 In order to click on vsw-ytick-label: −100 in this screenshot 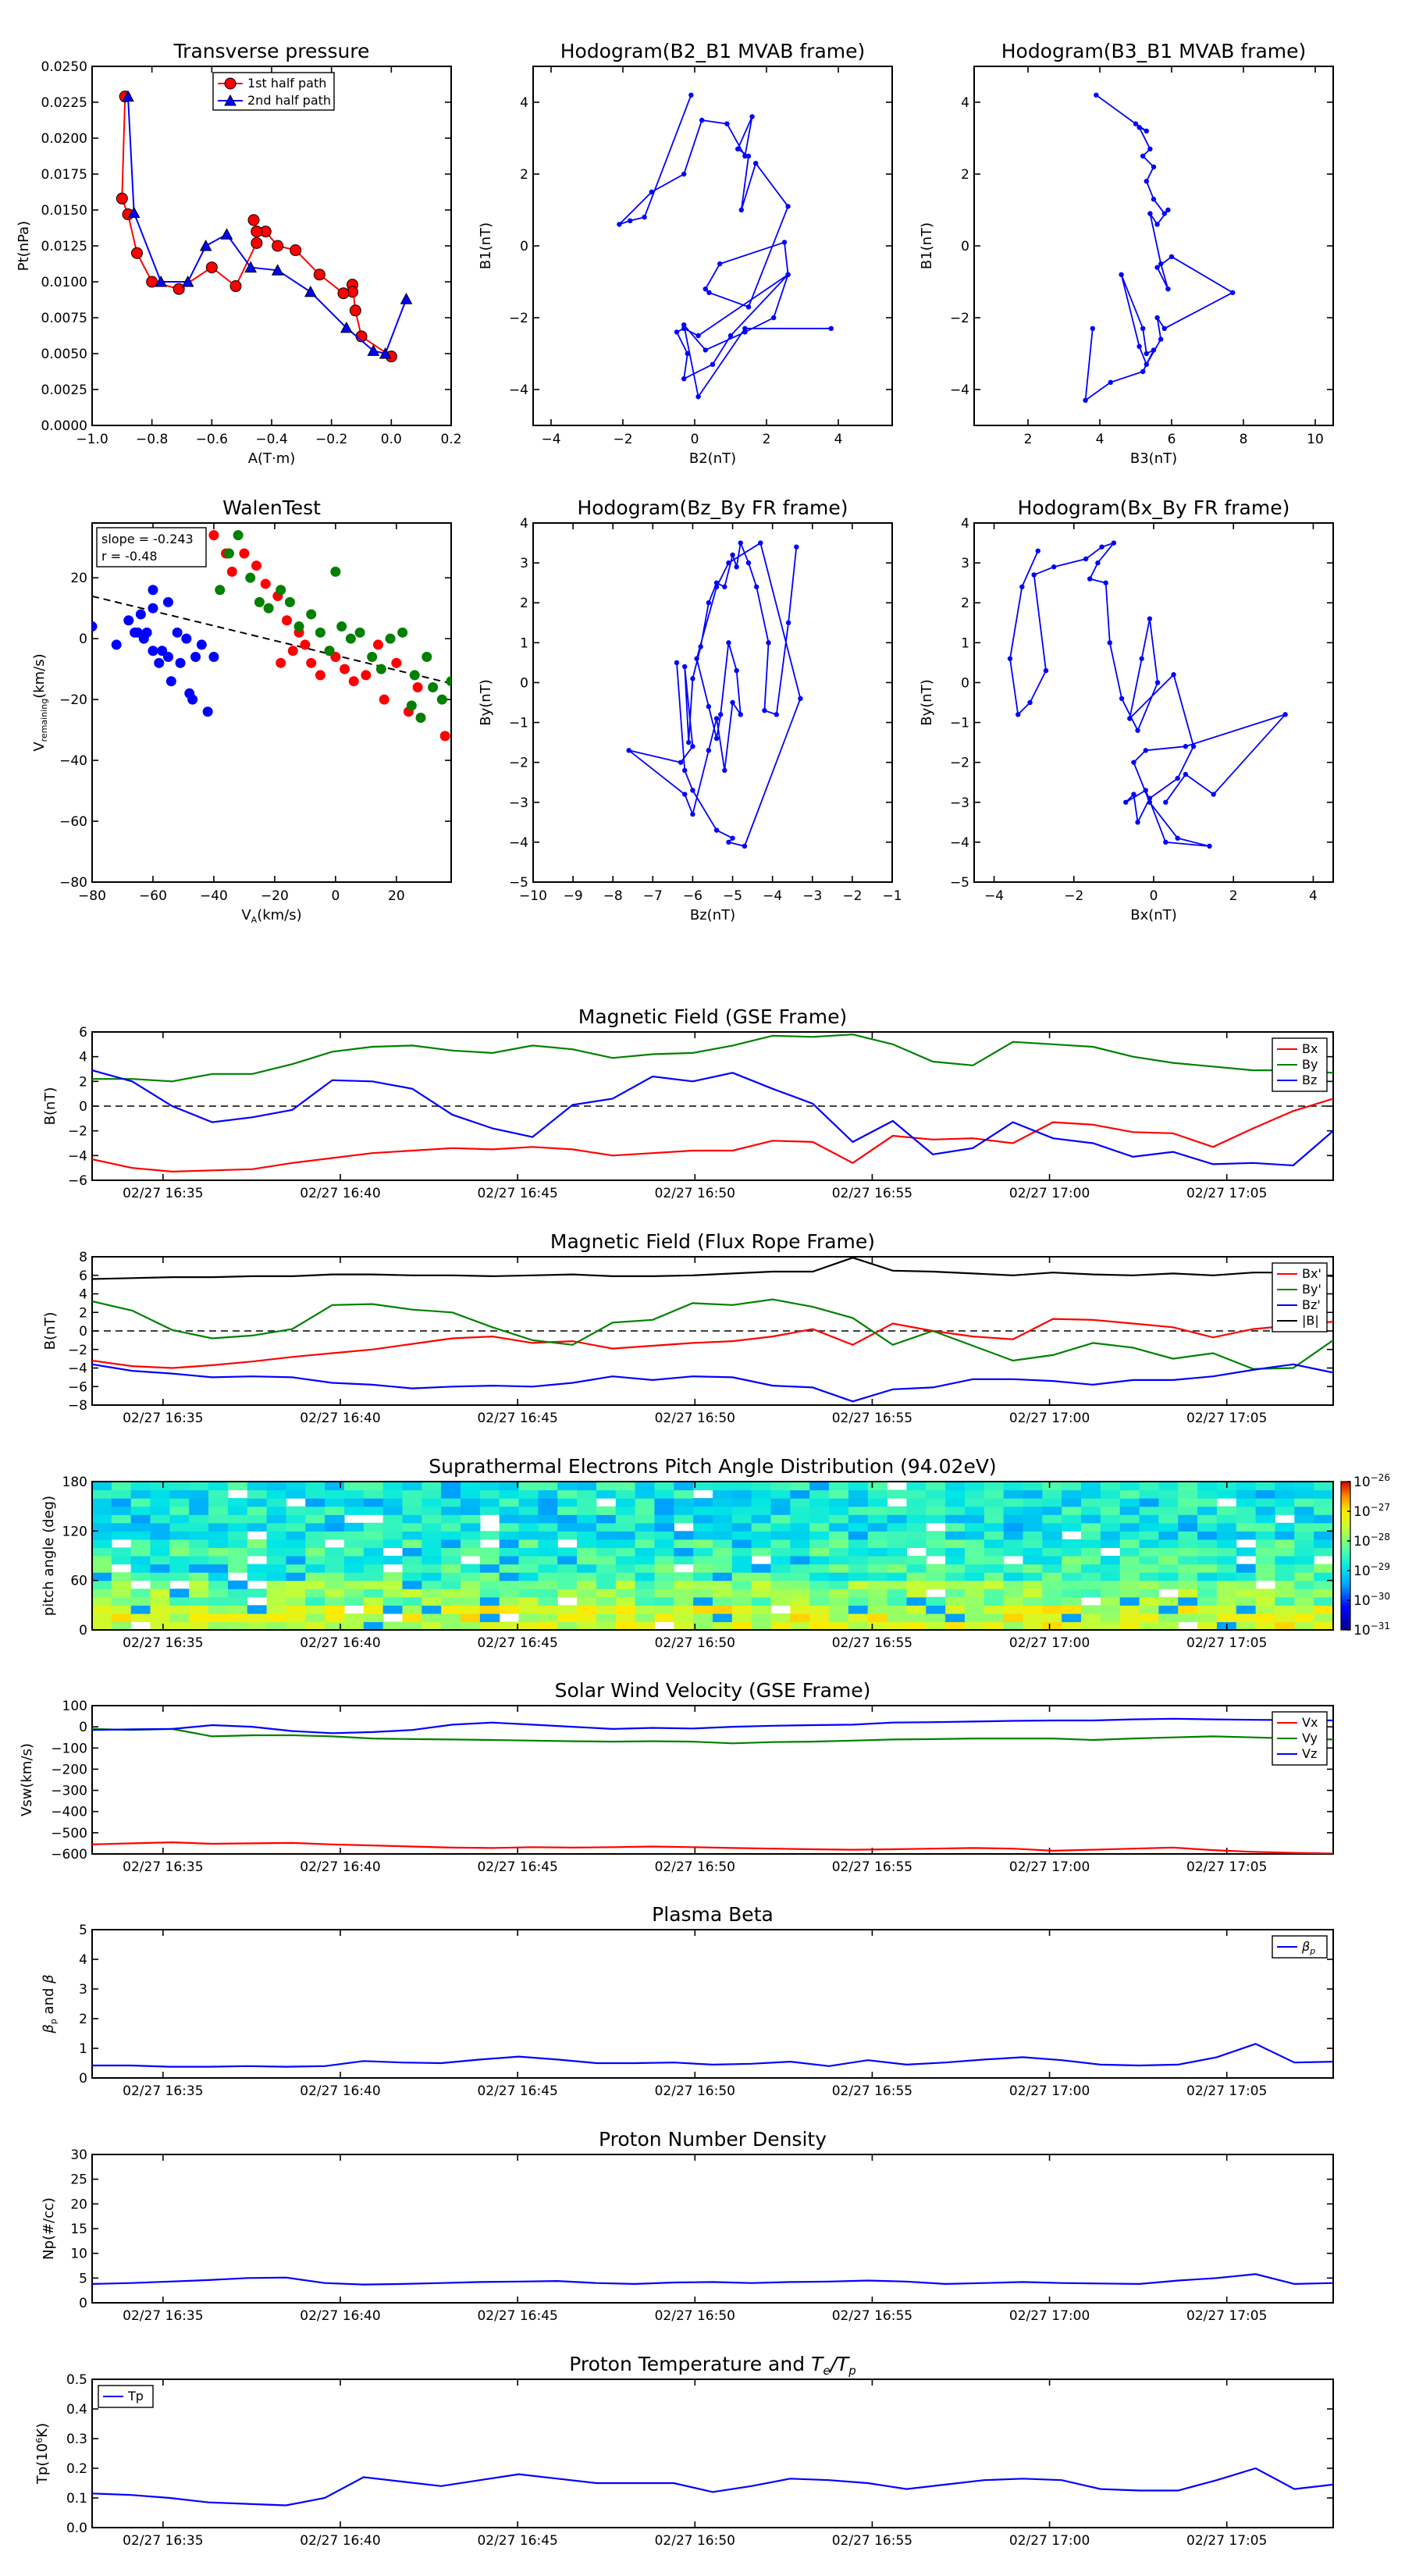, I will do `click(69, 1748)`.